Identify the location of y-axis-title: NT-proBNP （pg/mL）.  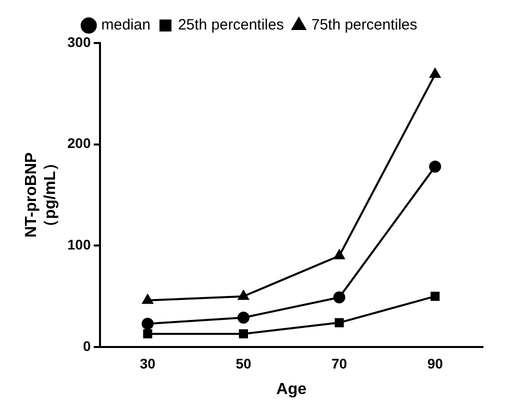
(41, 195).